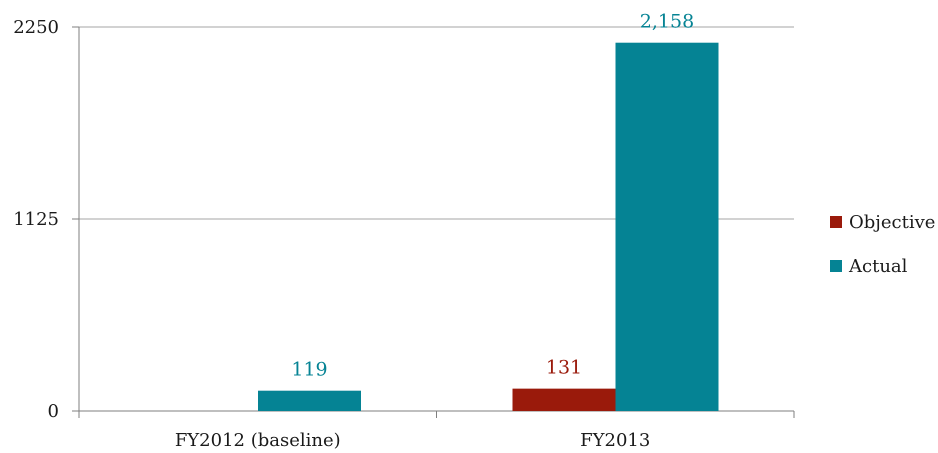  Describe the element at coordinates (53, 411) in the screenshot. I see `y-tick-label-0: 0` at that location.